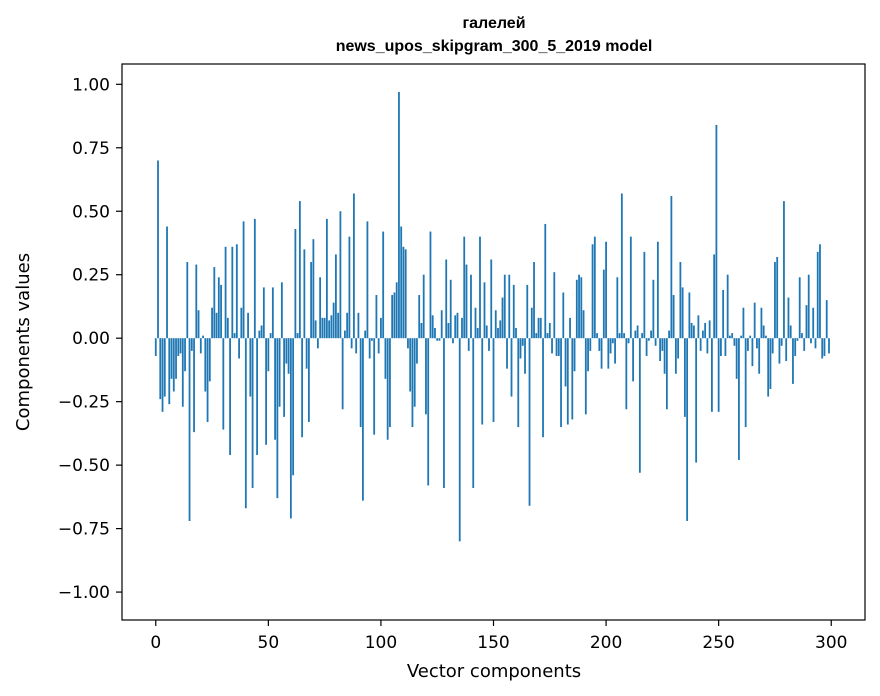 Image resolution: width=880 pixels, height=696 pixels. What do you see at coordinates (91, 149) in the screenshot?
I see `y-tick-label-1: 0.75` at bounding box center [91, 149].